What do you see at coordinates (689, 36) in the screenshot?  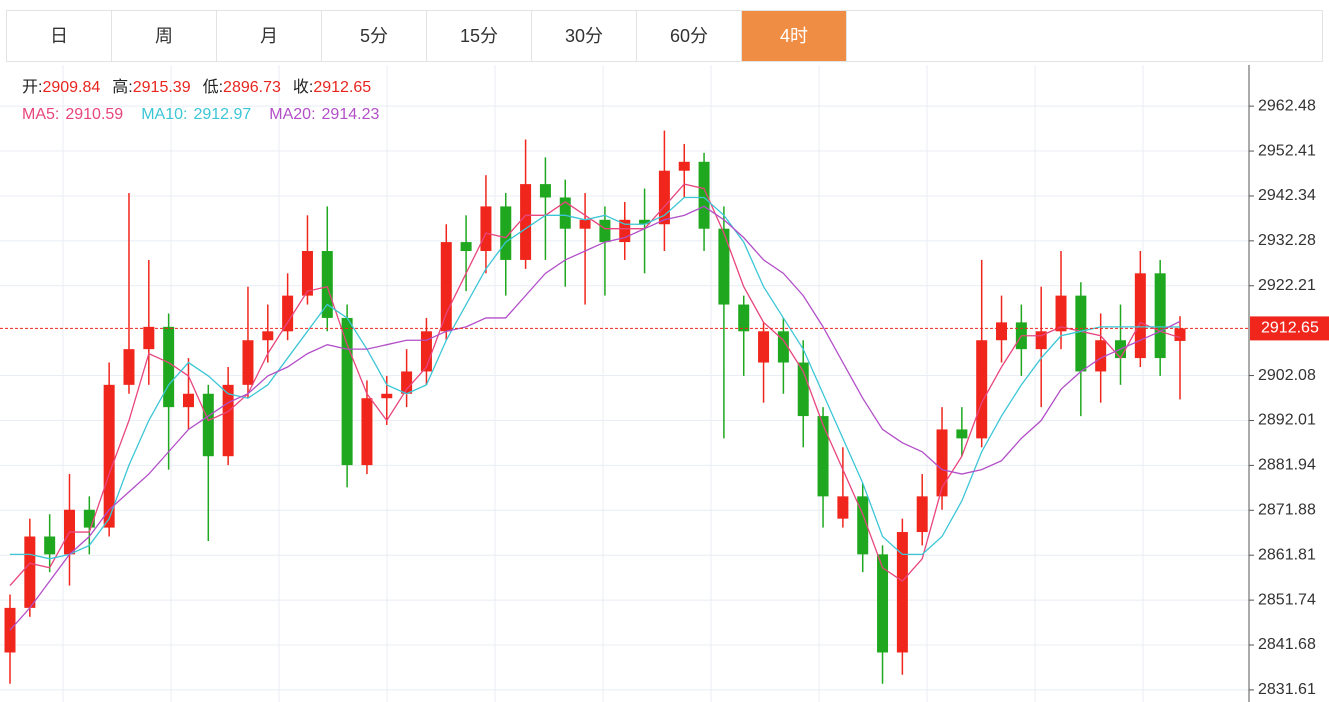 I see `period-tab: 60分` at bounding box center [689, 36].